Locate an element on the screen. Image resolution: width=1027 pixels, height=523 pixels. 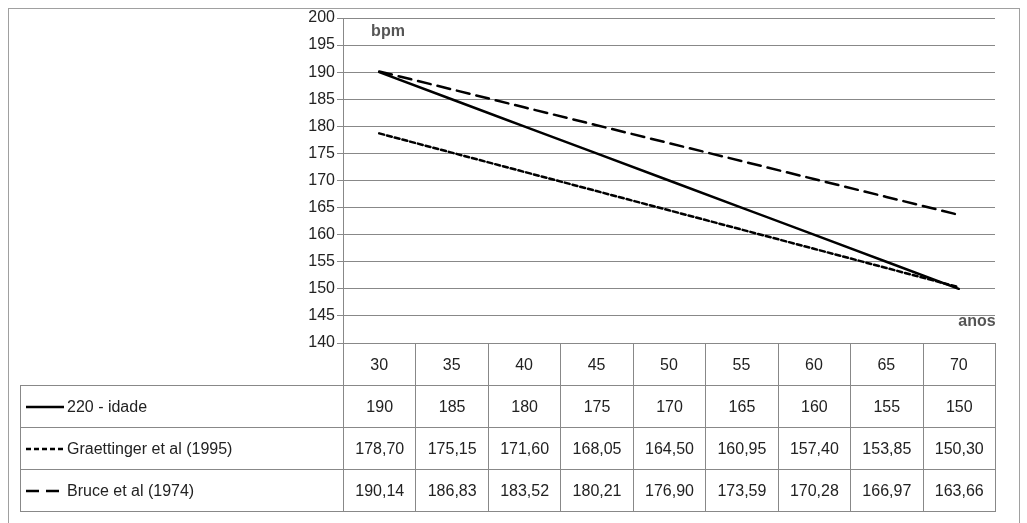
data-label: 160,95 is located at coordinates (742, 448).